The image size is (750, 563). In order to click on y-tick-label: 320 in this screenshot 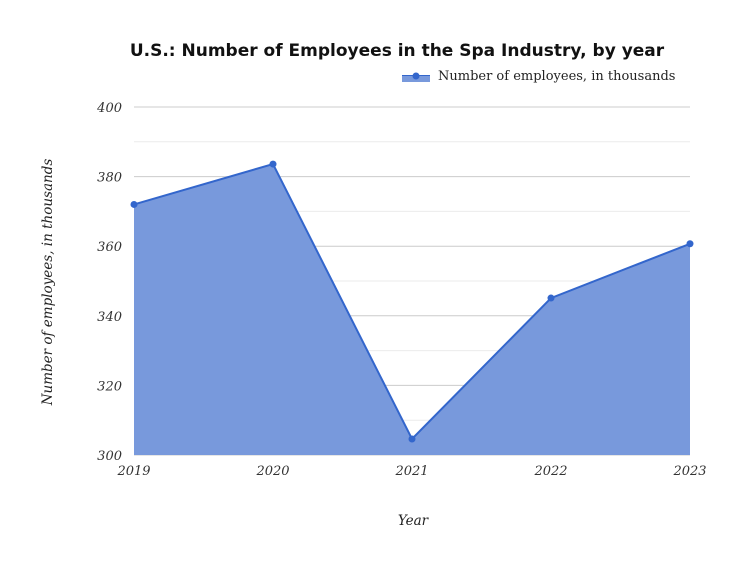, I will do `click(109, 386)`.